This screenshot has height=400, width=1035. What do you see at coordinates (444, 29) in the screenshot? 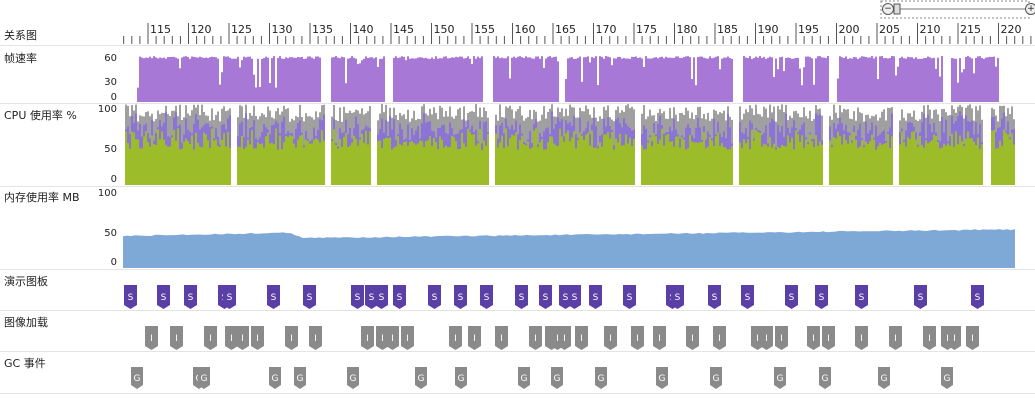
I see `ruler-label-150: 150` at bounding box center [444, 29].